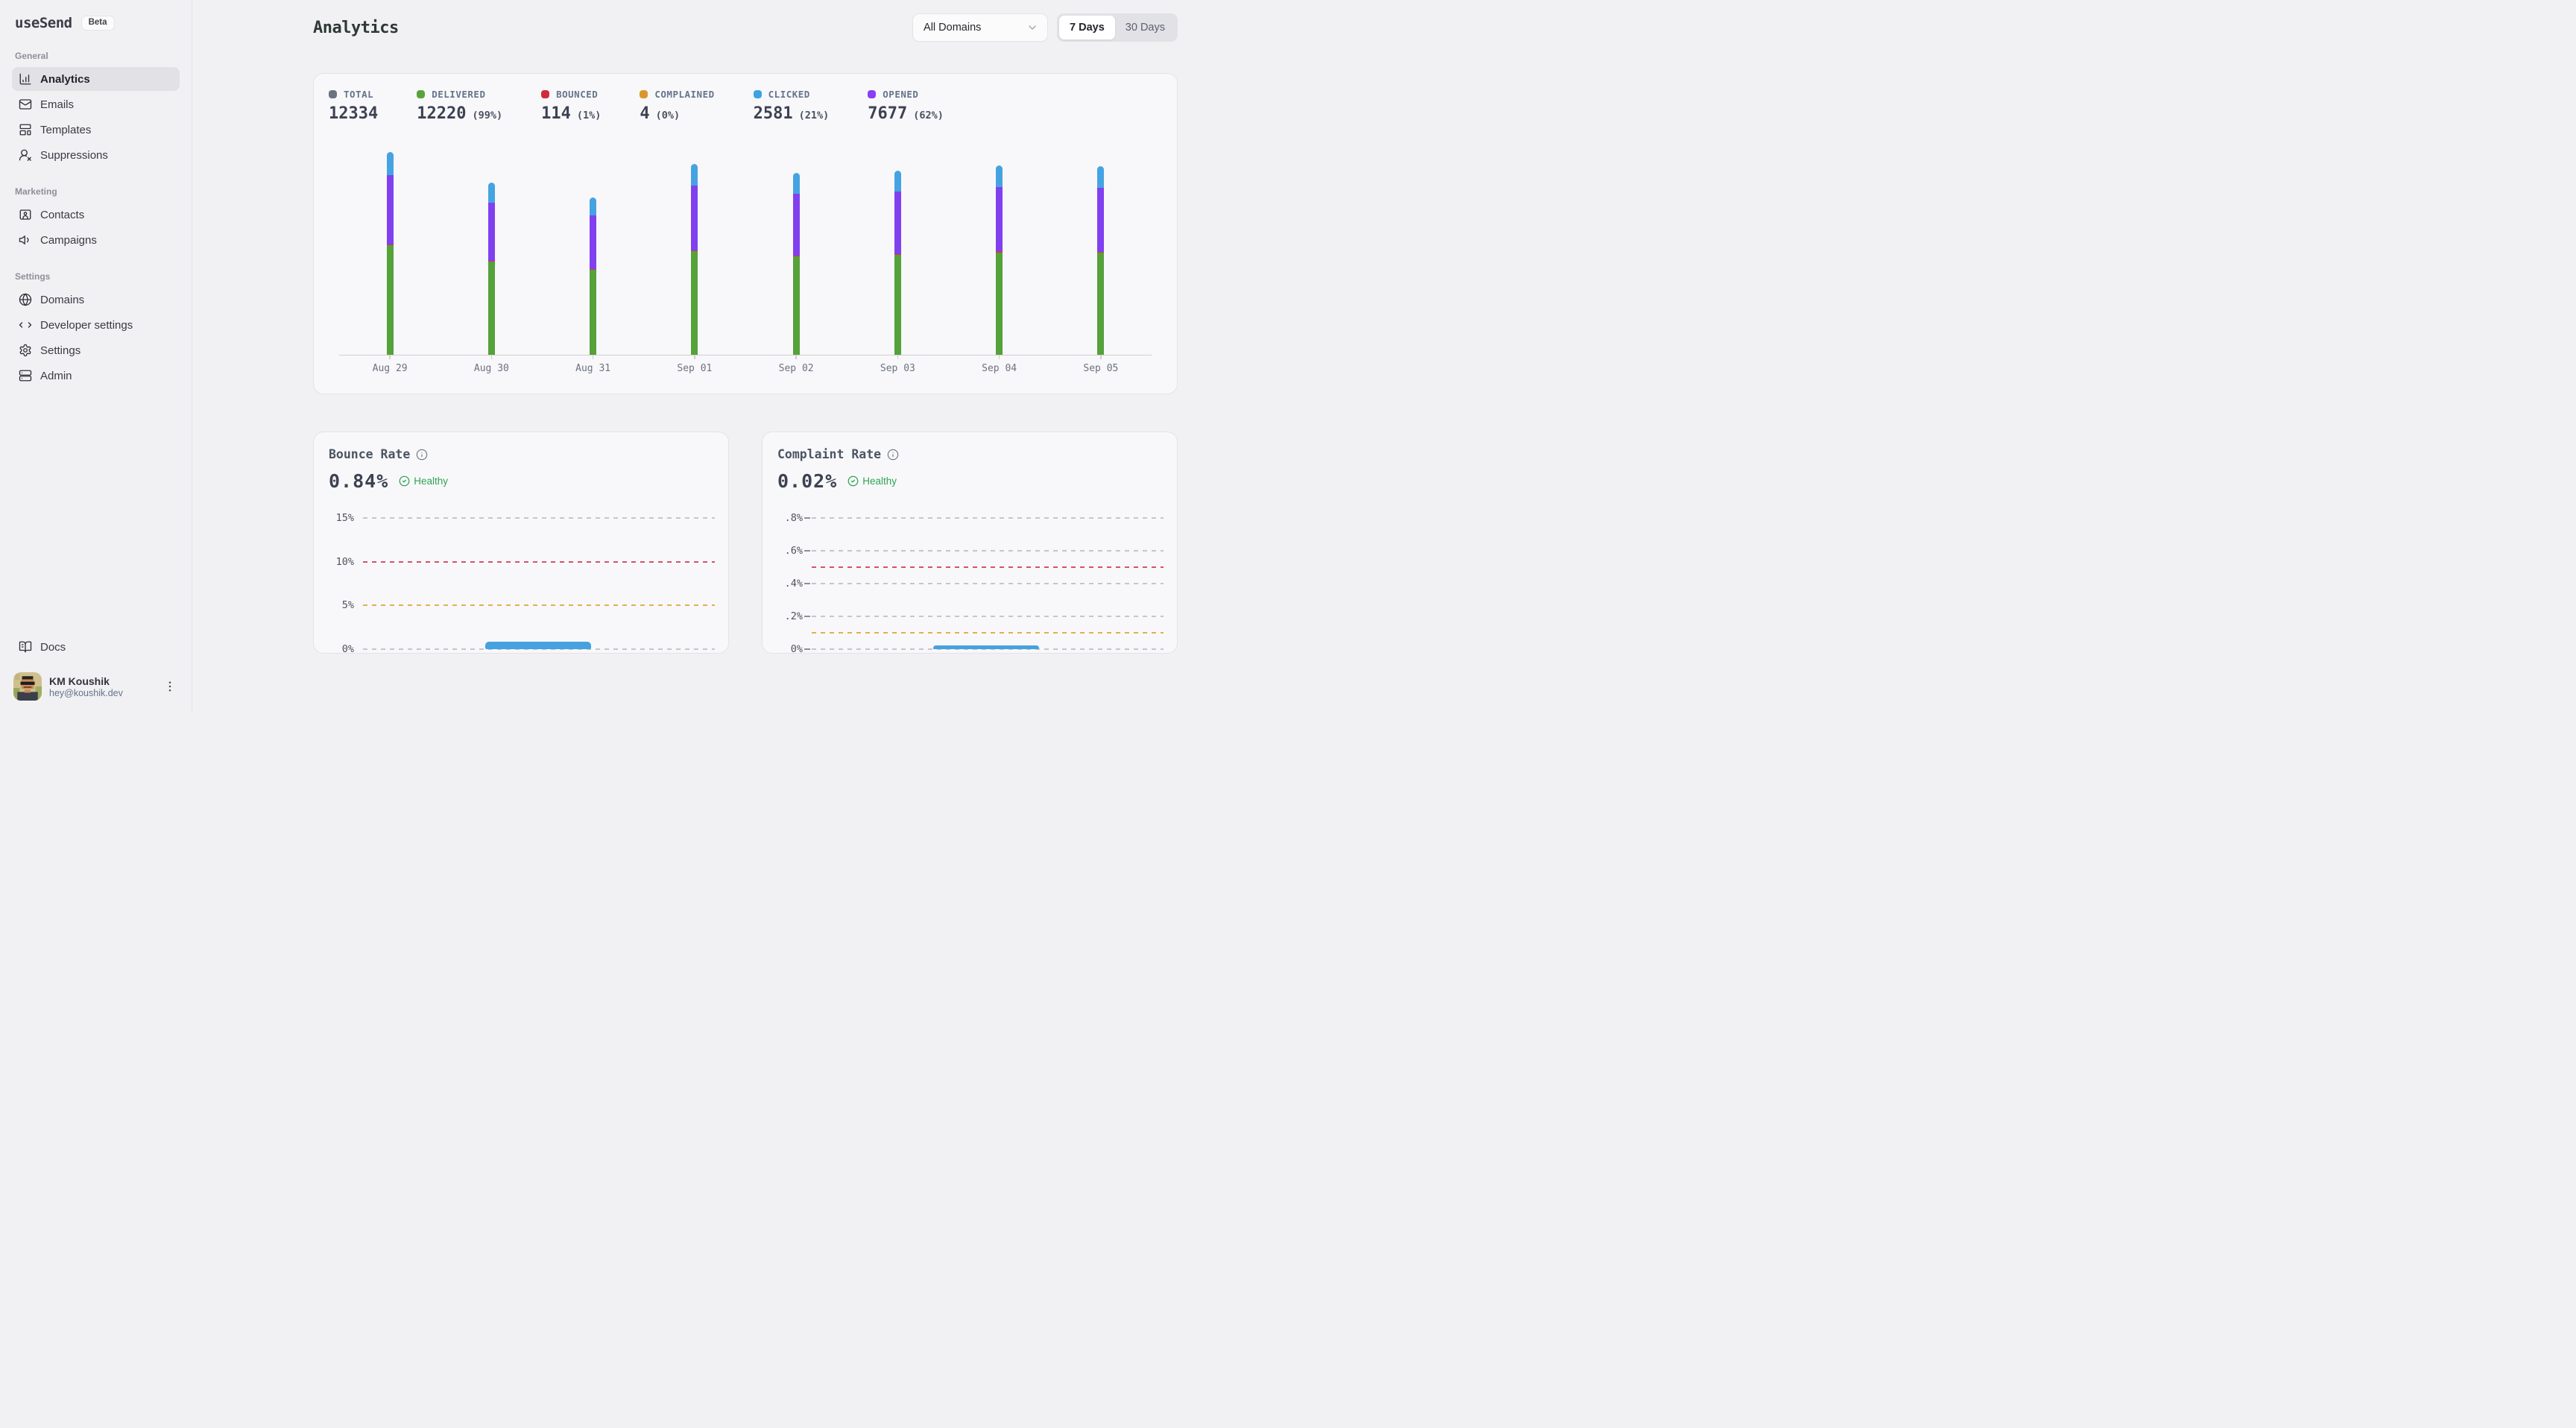 The height and width of the screenshot is (1428, 2576). Describe the element at coordinates (521, 543) in the screenshot. I see `bounce-rate-card: Bounce Rate 0.84% Healthy 0% 5% 10% 15%` at that location.